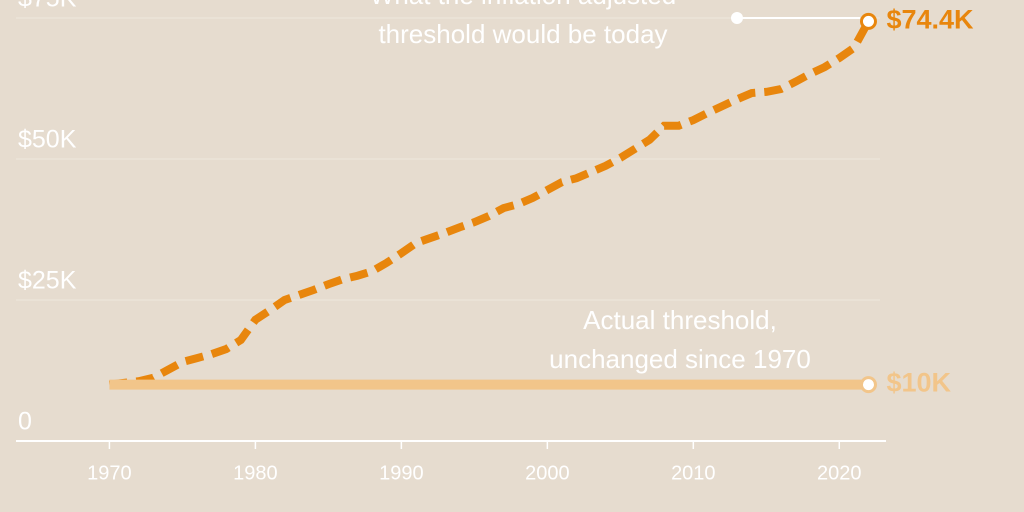  Describe the element at coordinates (401, 473) in the screenshot. I see `x-tick-label: 1990` at that location.